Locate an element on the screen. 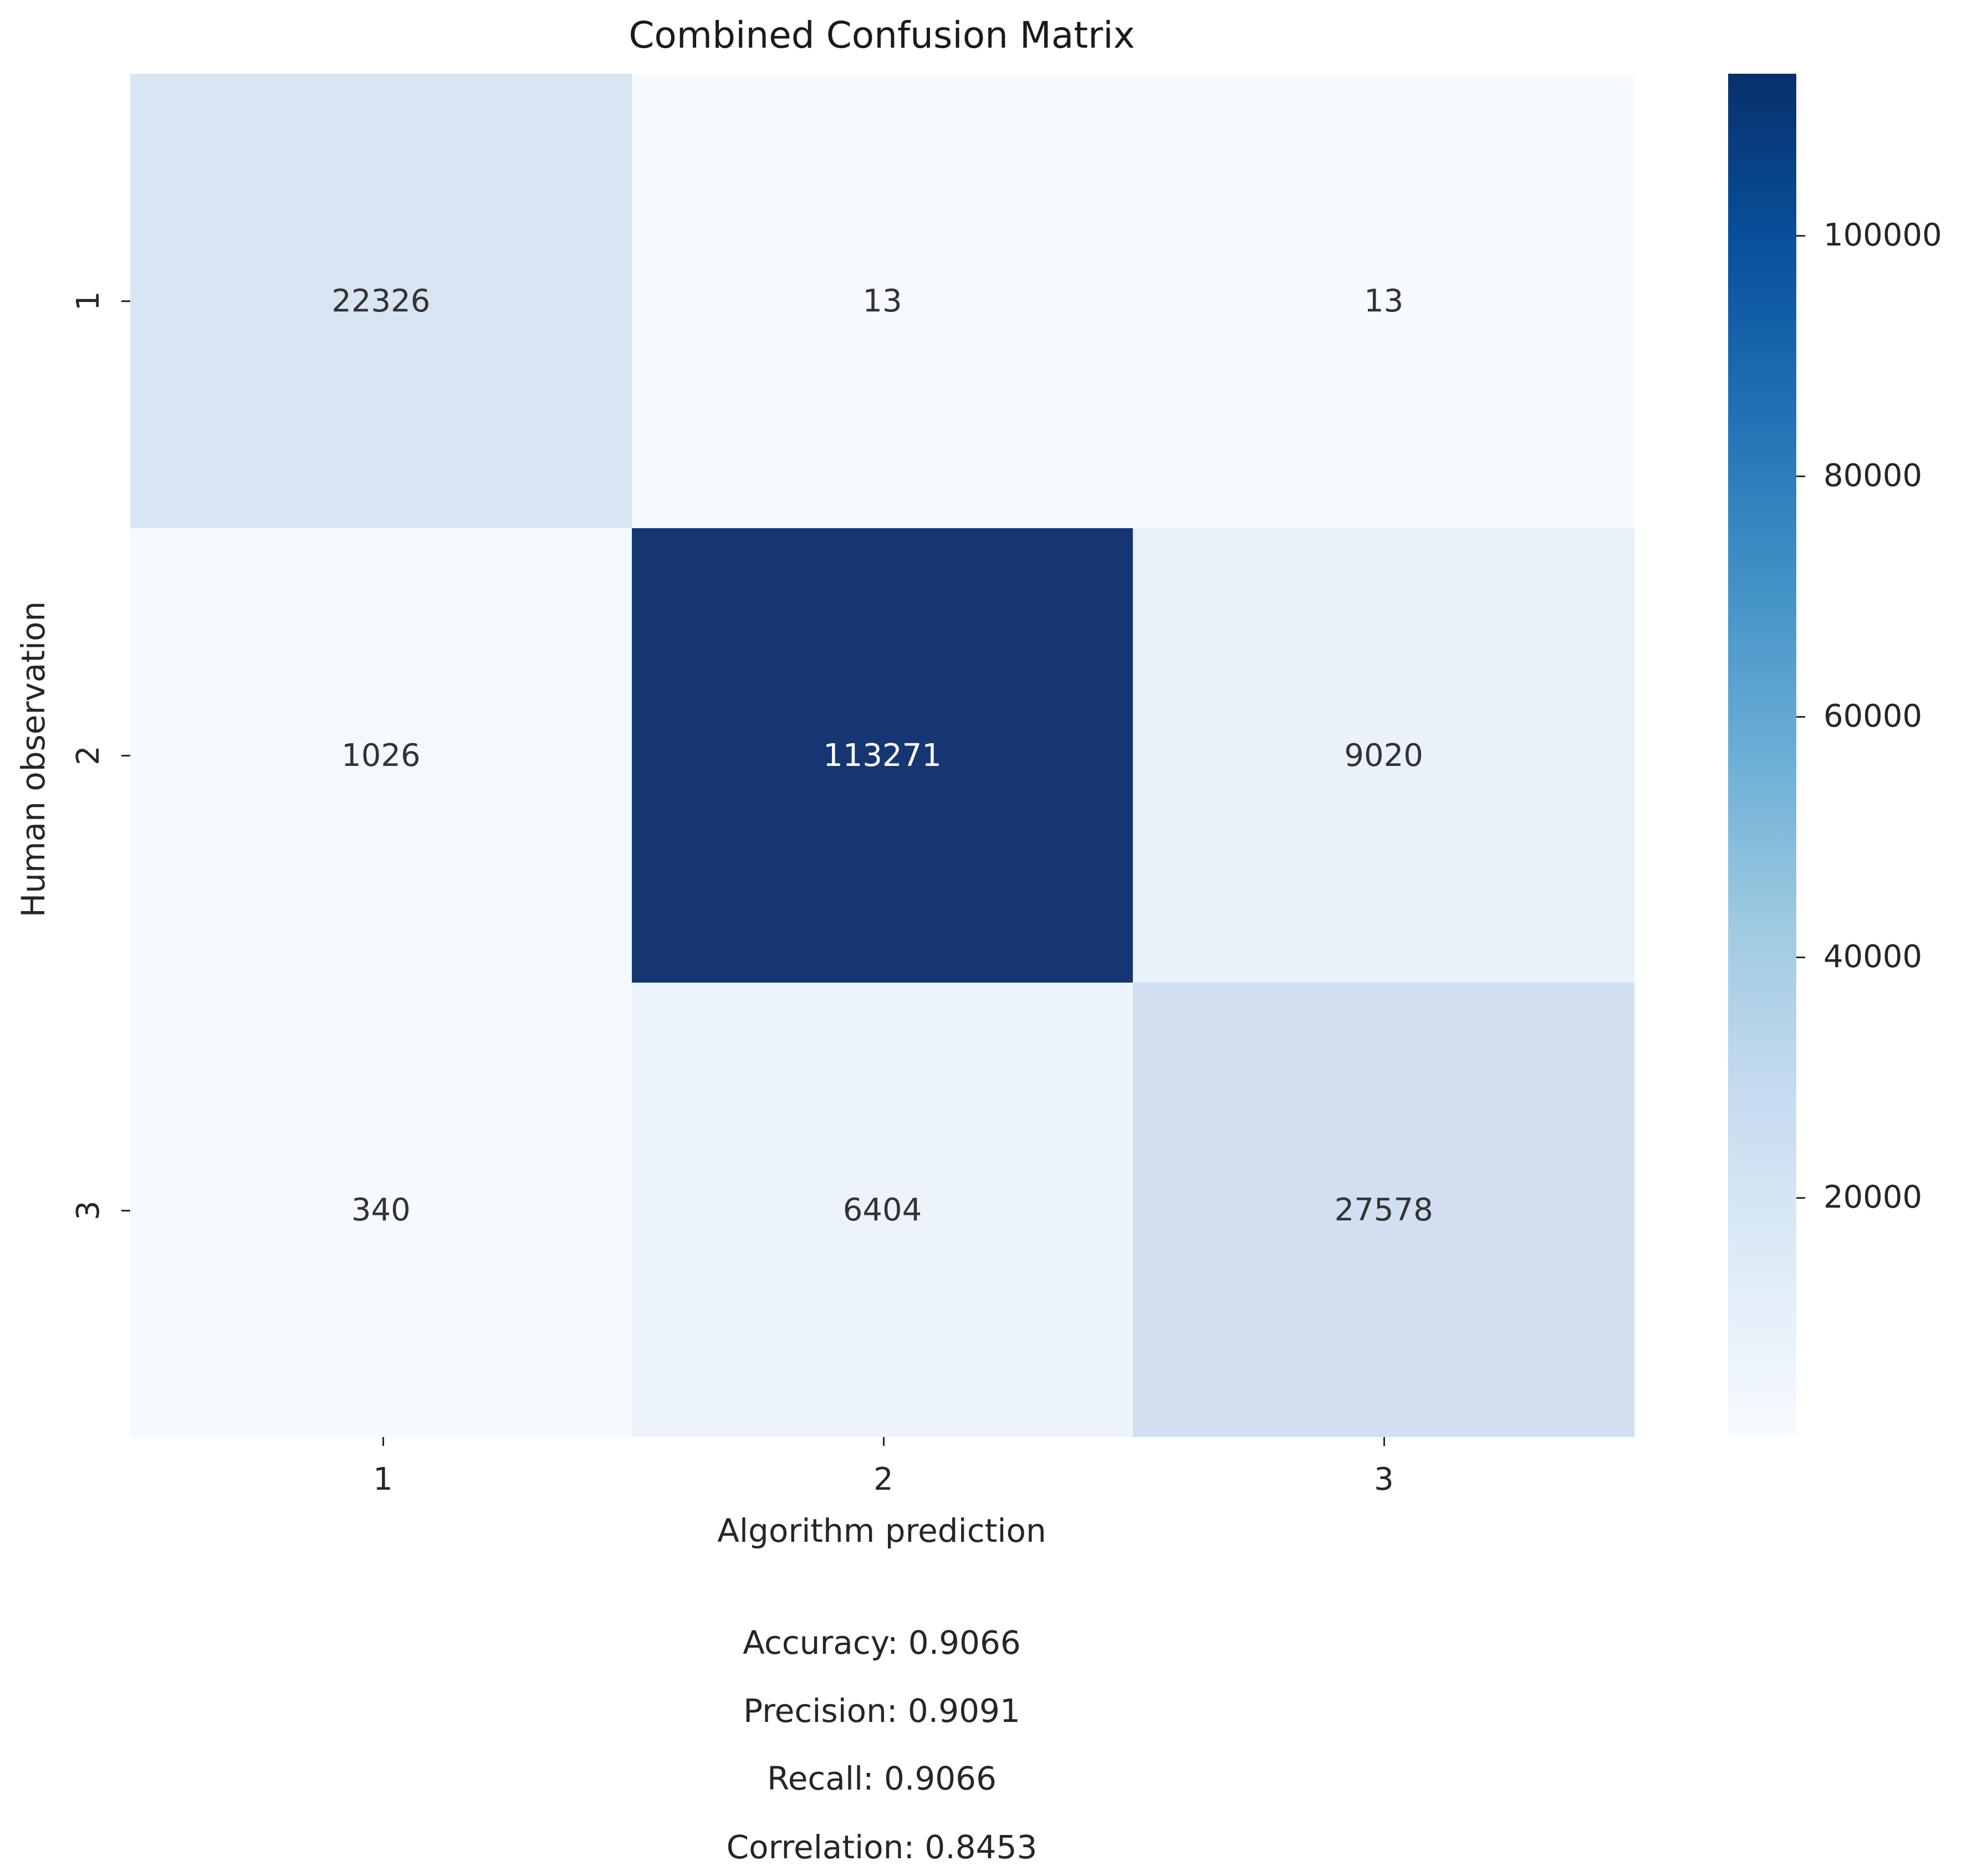 Image resolution: width=1967 pixels, height=1876 pixels. chart-title: Combined Confusion Matrix is located at coordinates (882, 35).